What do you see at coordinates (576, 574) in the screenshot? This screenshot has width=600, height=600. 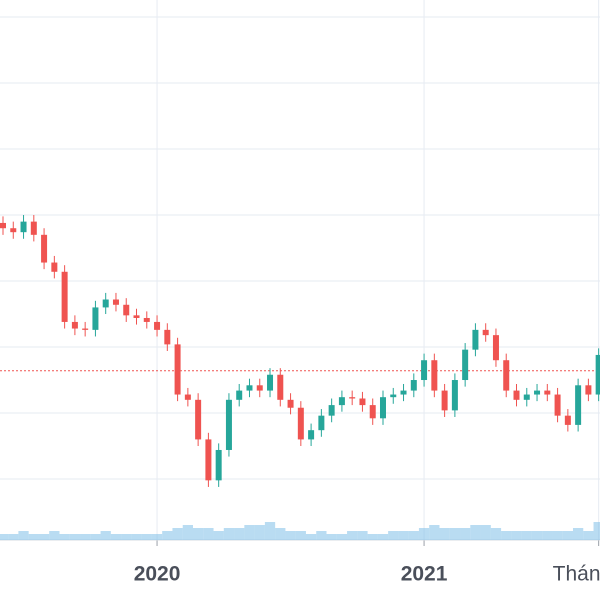 I see `x-tick-label: Thán` at bounding box center [576, 574].